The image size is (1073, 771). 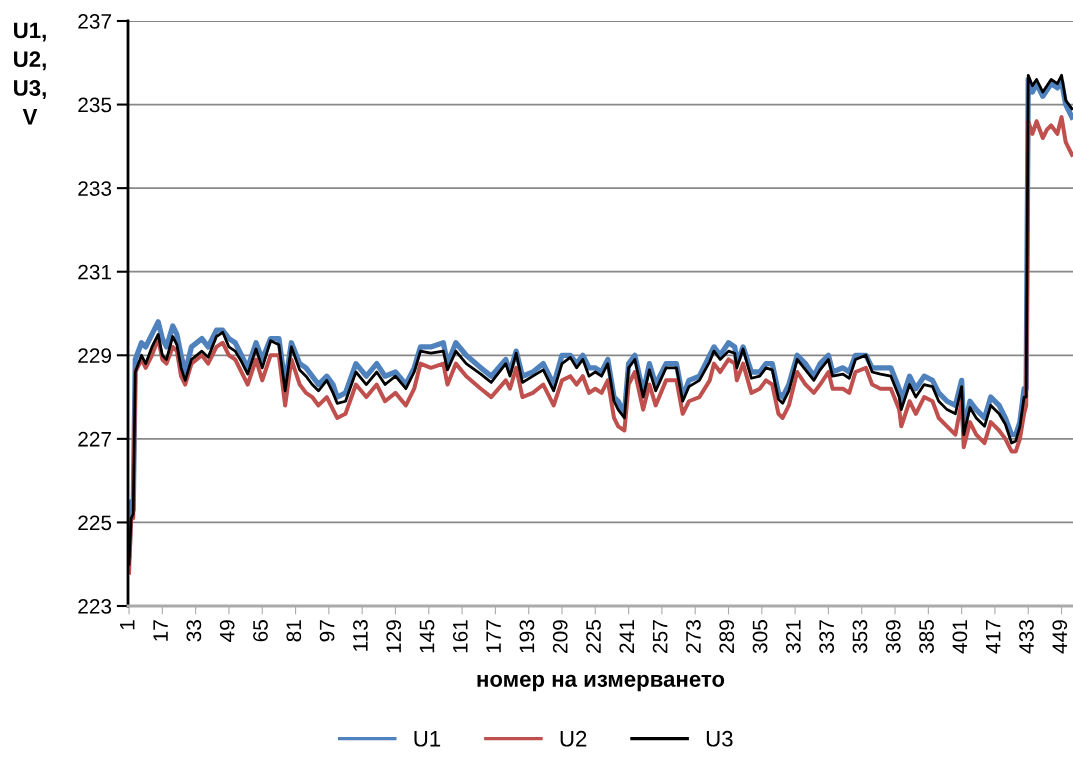 I want to click on x-tick-label: 81, so click(x=294, y=631).